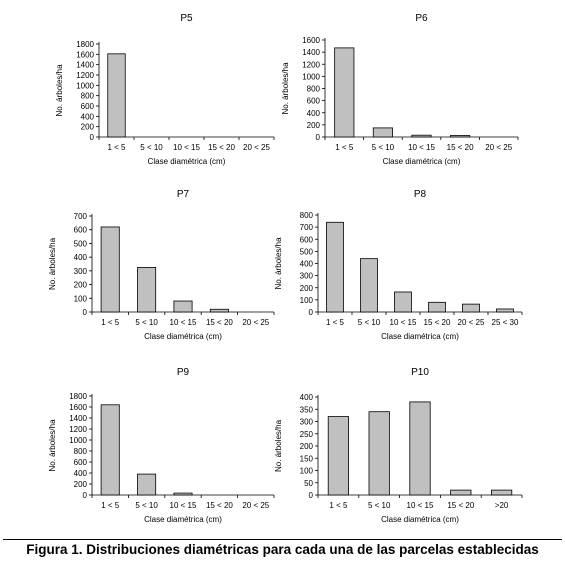  Describe the element at coordinates (421, 18) in the screenshot. I see `panel-title: P6` at that location.